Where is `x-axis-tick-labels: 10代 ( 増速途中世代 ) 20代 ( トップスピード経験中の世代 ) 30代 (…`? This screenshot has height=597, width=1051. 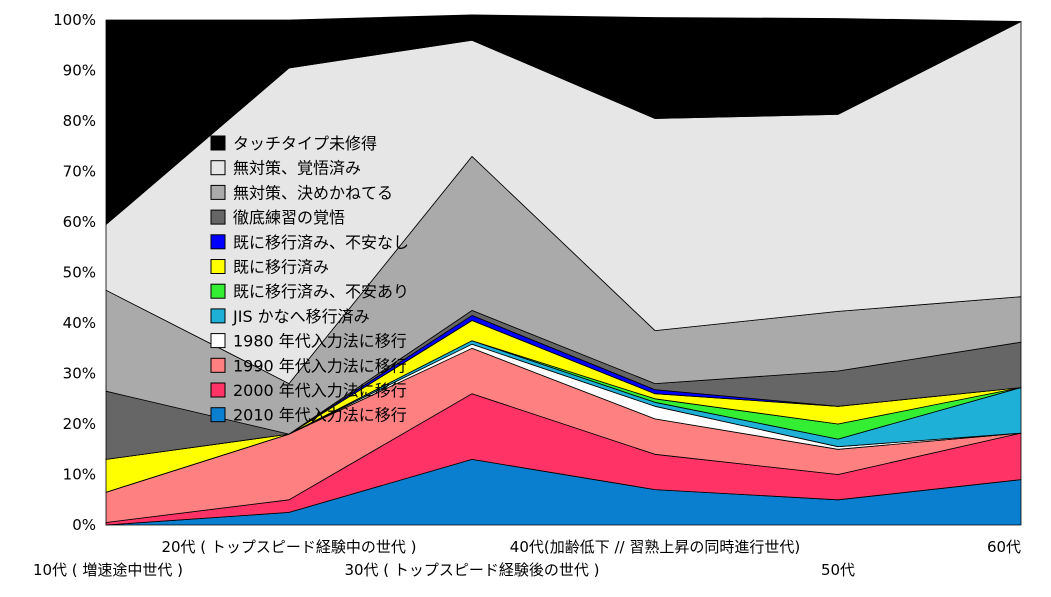
x-axis-tick-labels: 10代 ( 増速途中世代 ) 20代 ( トップスピード経験中の世代 ) 30代 (… is located at coordinates (527, 558).